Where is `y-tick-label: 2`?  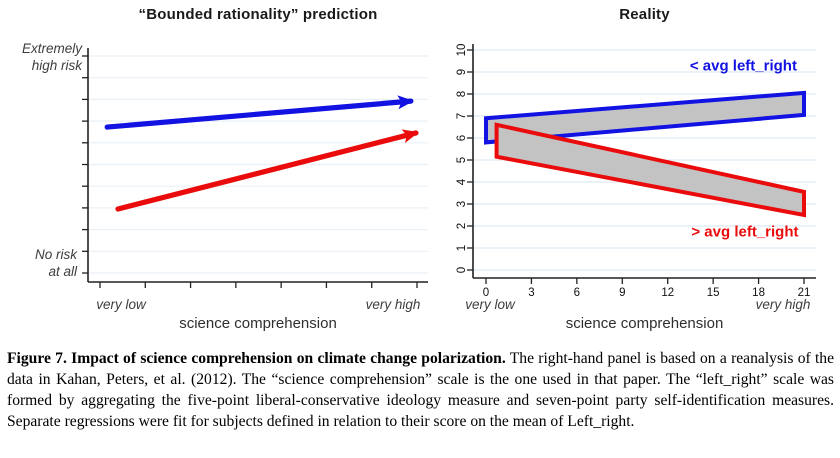 y-tick-label: 2 is located at coordinates (462, 226).